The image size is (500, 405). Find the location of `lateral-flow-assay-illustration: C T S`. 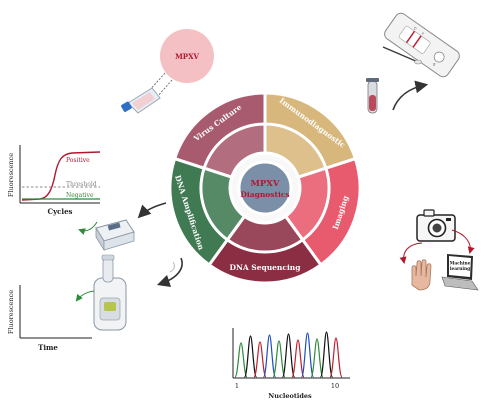

lateral-flow-assay-illustration: C T S is located at coordinates (413, 63).